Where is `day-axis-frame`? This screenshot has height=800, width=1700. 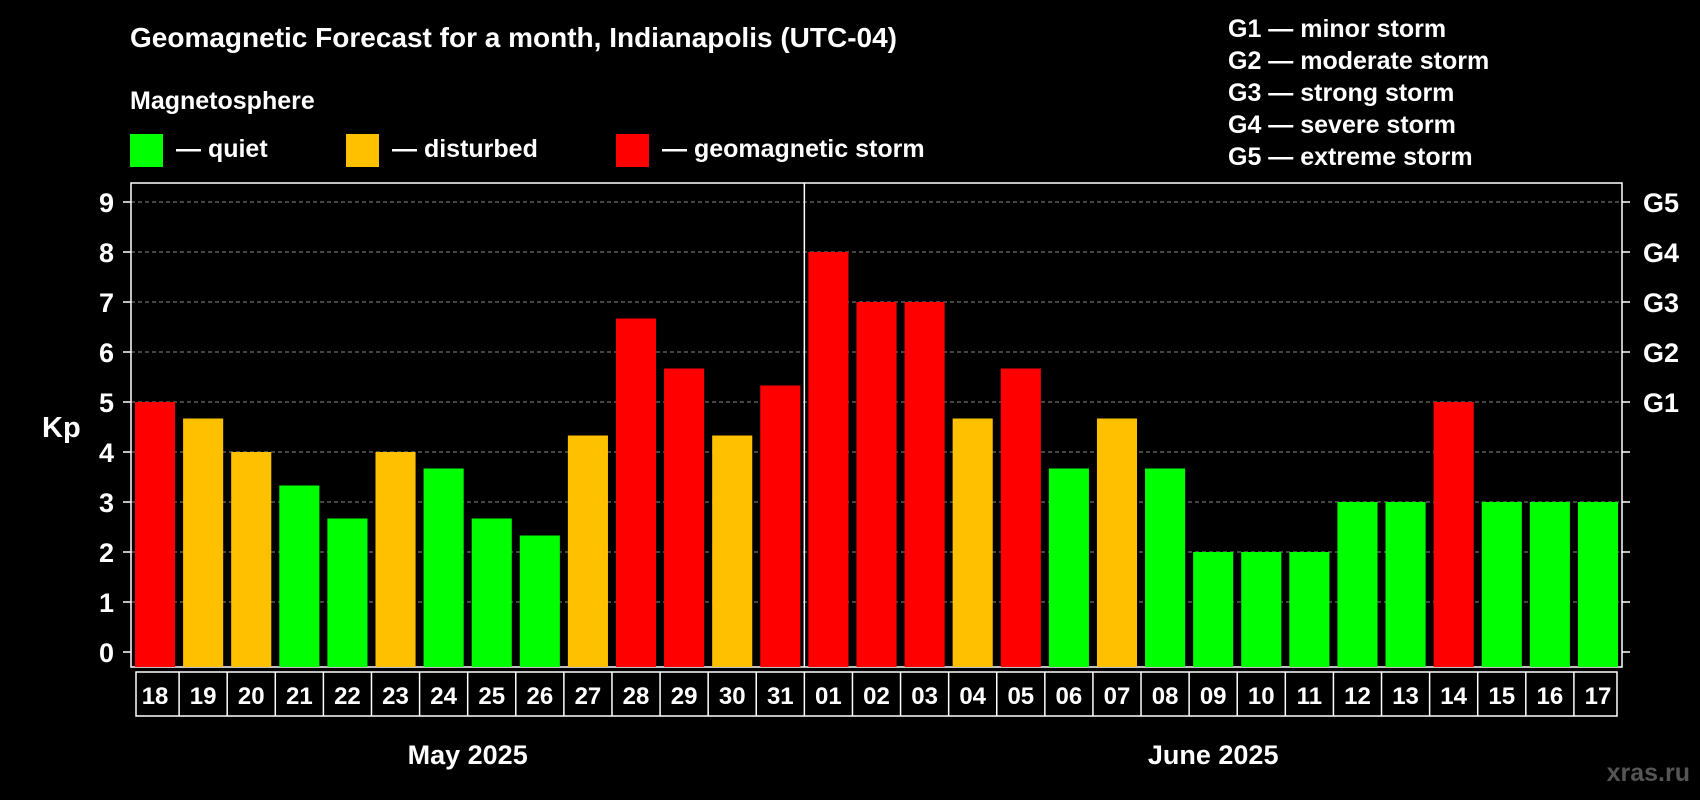 day-axis-frame is located at coordinates (876, 694).